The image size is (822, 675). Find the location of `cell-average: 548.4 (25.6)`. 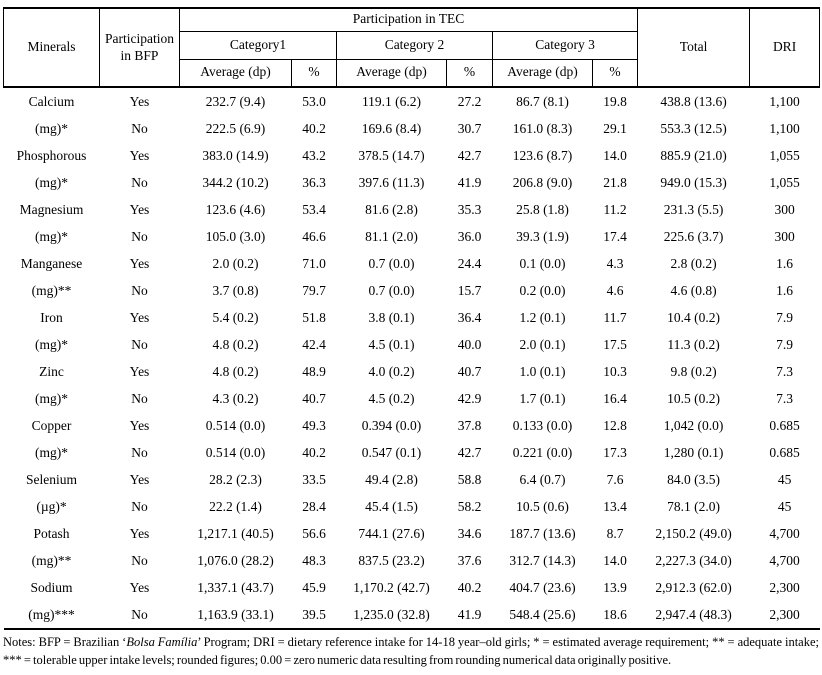

cell-average: 548.4 (25.6) is located at coordinates (542, 614).